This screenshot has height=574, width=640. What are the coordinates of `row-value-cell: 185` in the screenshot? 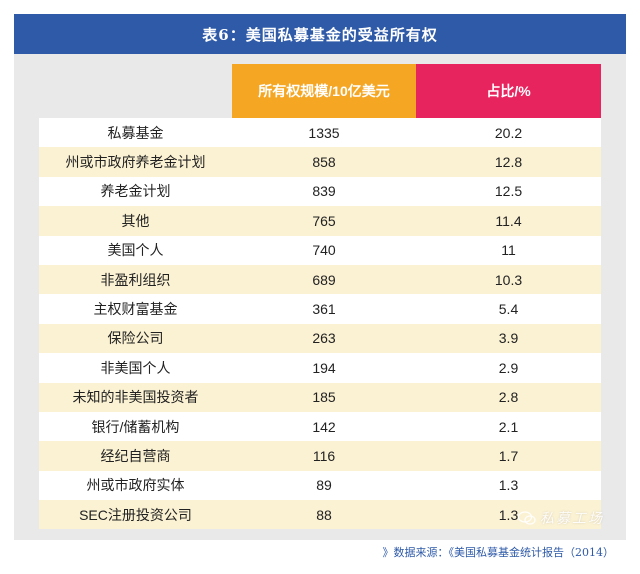 It's located at (324, 397).